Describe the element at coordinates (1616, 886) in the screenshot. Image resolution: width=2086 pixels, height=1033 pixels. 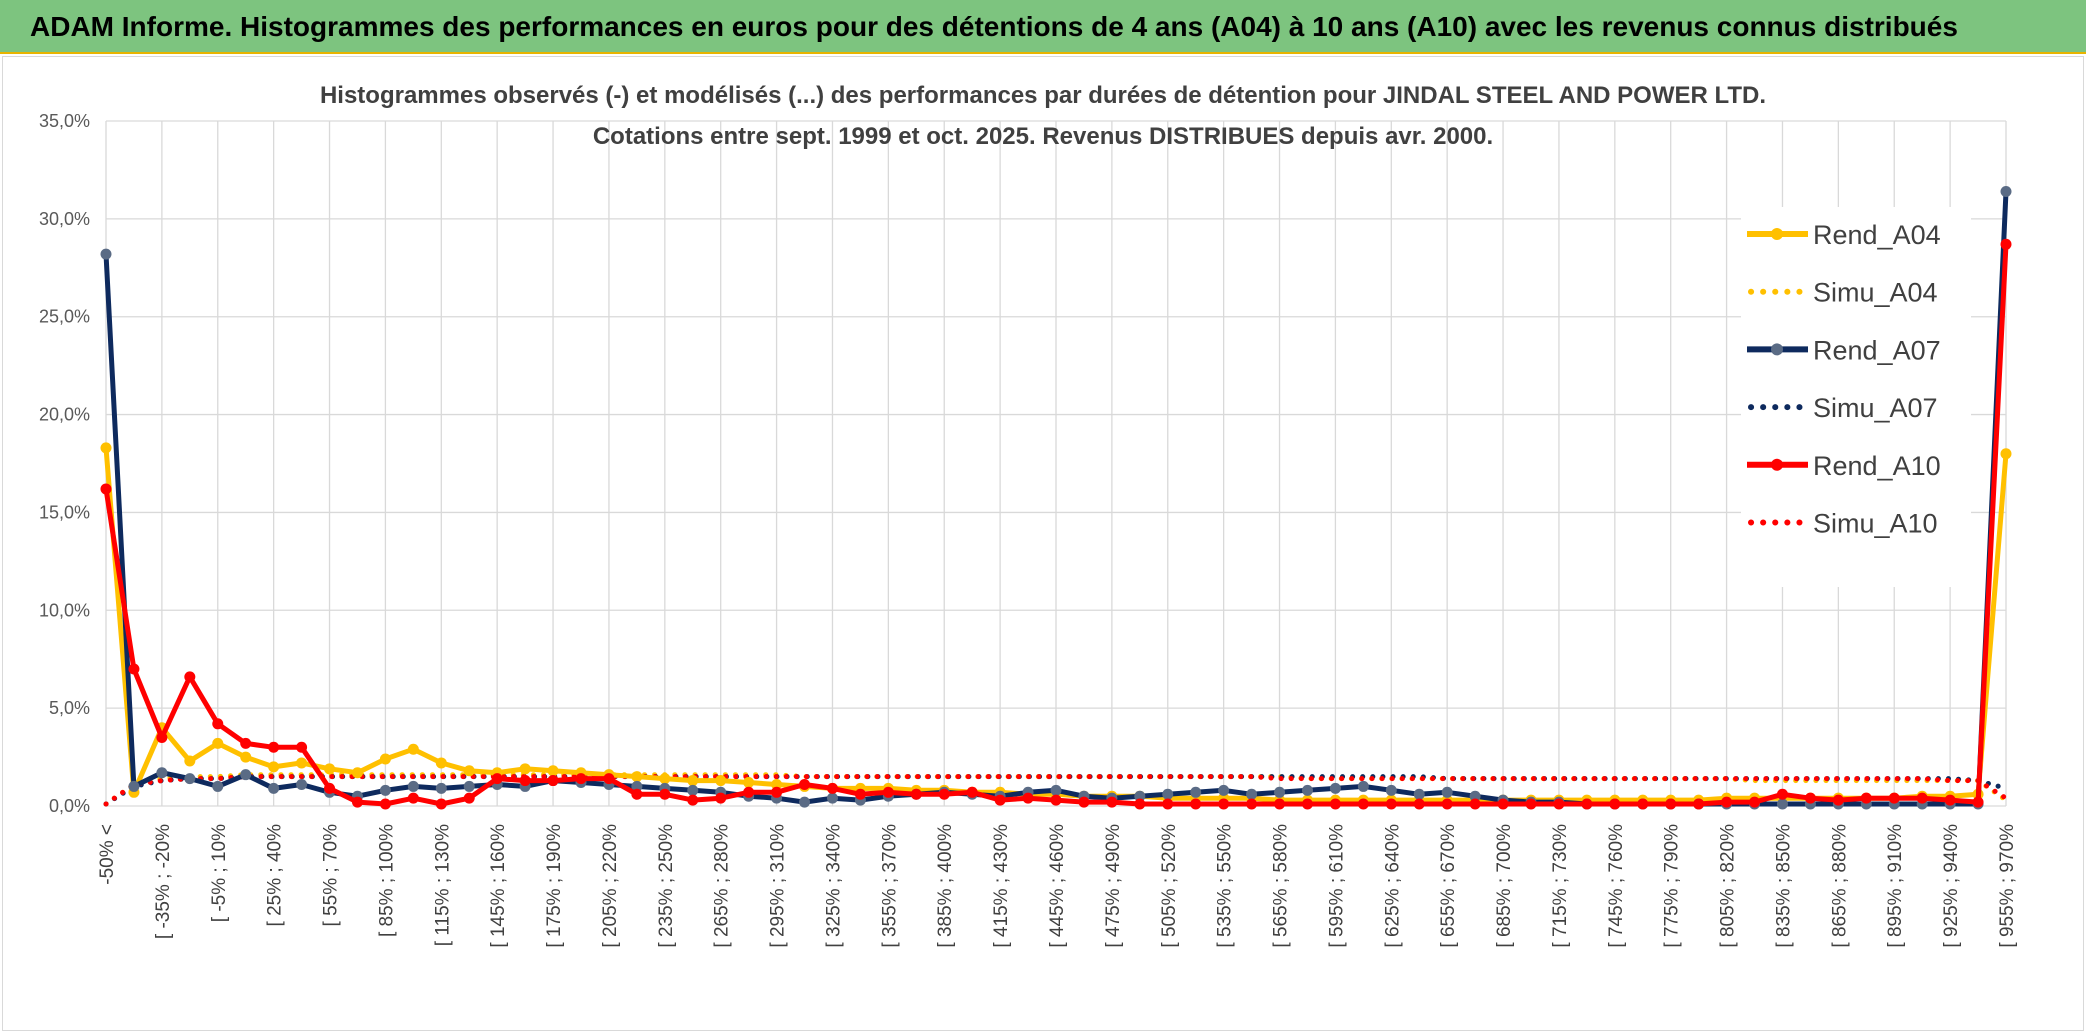
I see `x-tick-label: [ 745% ; 760%` at that location.